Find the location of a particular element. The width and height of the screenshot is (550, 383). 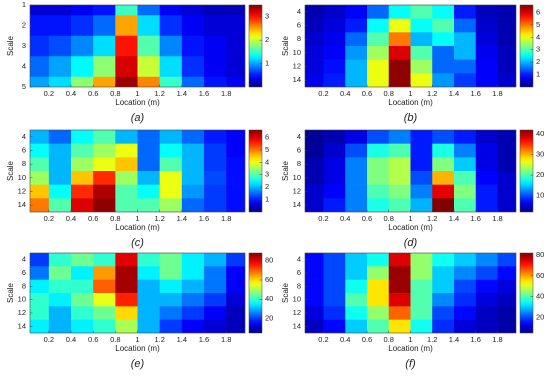

colorbar-tick-label: 80 is located at coordinates (269, 260).